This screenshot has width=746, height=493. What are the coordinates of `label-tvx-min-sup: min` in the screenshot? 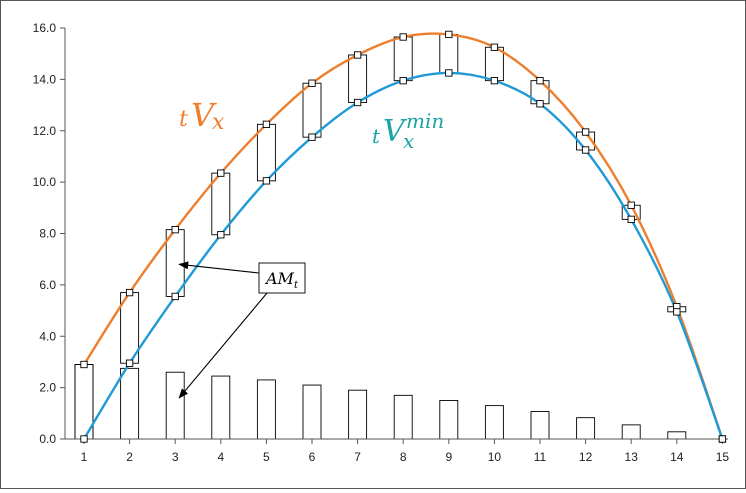 It's located at (425, 121).